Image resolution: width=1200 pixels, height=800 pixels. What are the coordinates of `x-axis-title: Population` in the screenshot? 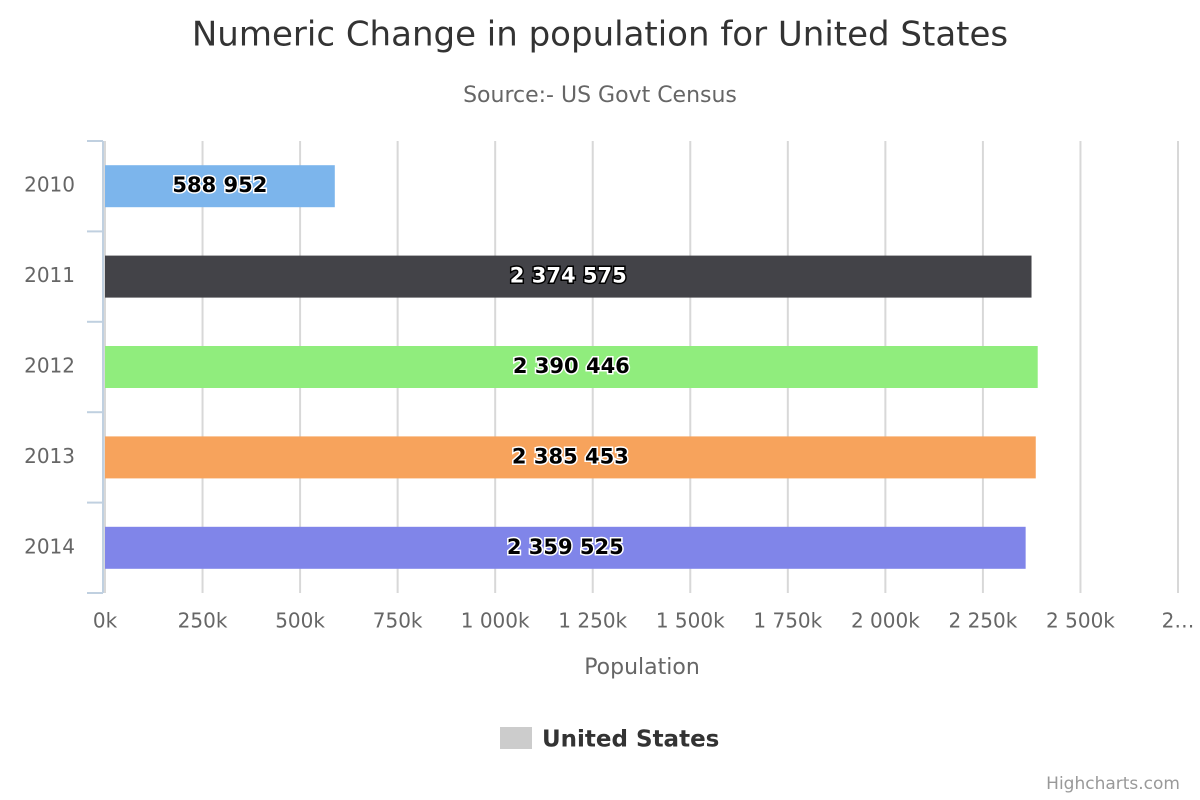 It's located at (642, 667).